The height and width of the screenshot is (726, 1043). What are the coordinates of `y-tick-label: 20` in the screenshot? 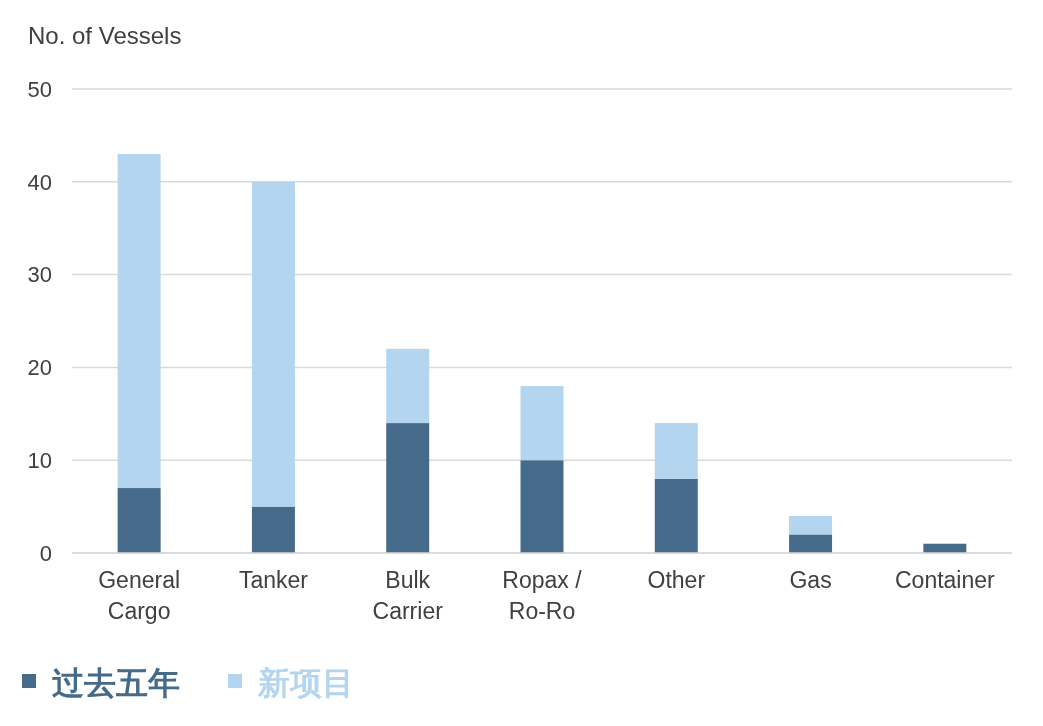 It's located at (39, 368).